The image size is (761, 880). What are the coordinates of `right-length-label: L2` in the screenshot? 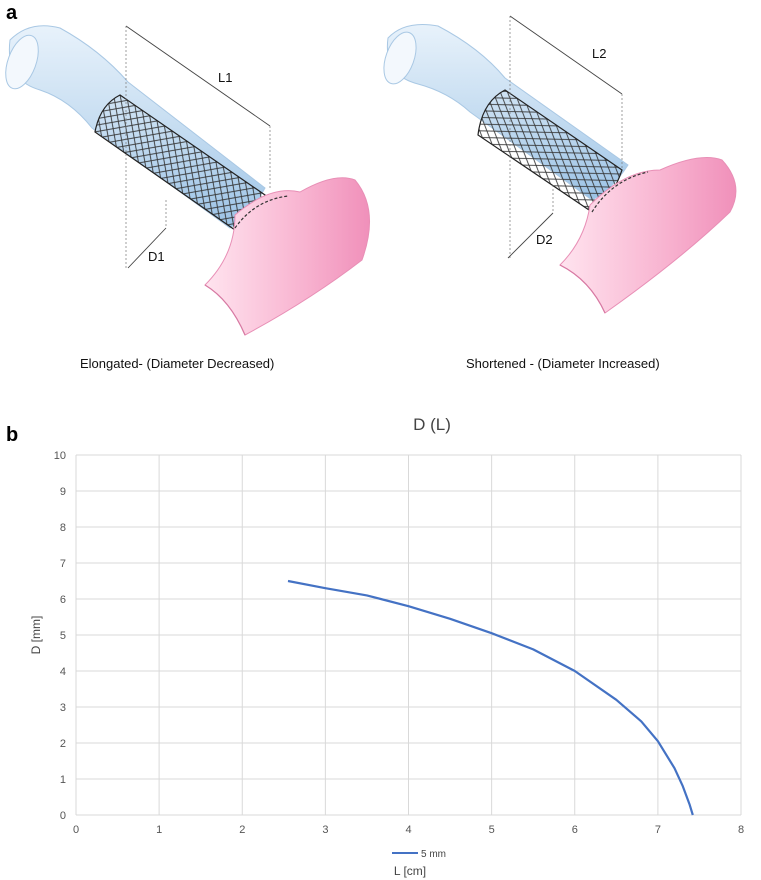 It's located at (599, 53).